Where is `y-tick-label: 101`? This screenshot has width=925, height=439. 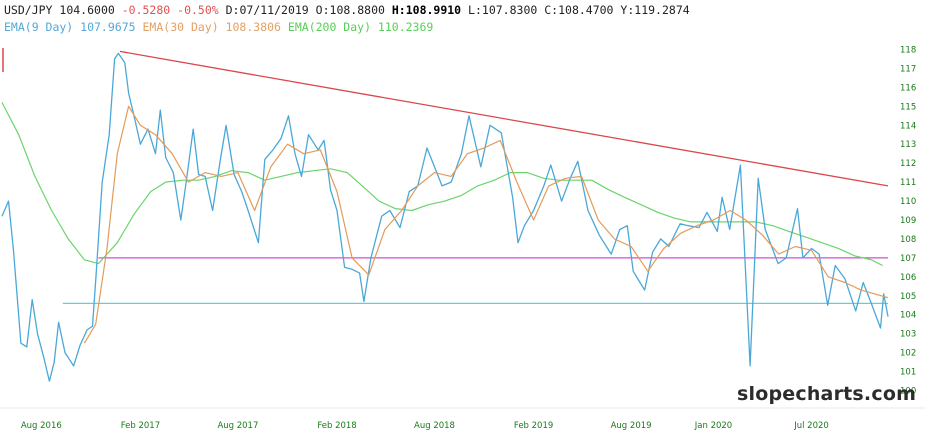 y-tick-label: 101 is located at coordinates (908, 373).